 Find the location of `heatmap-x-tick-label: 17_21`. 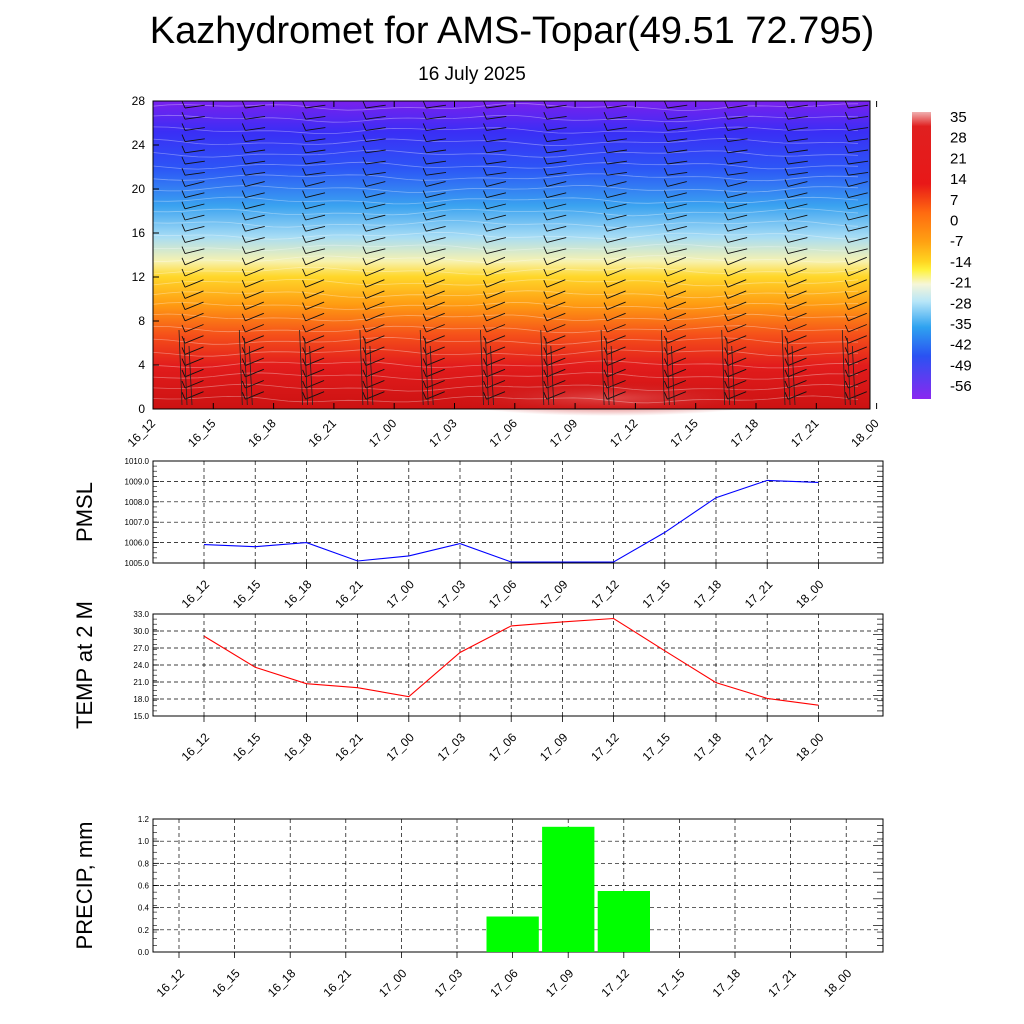

heatmap-x-tick-label: 17_21 is located at coordinates (805, 433).